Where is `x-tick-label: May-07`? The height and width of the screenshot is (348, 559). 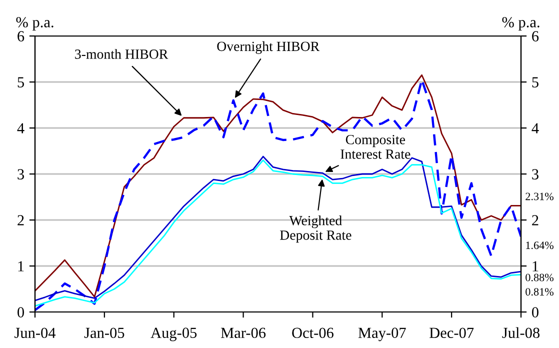
x-tick-label: May-07 is located at coordinates (382, 335).